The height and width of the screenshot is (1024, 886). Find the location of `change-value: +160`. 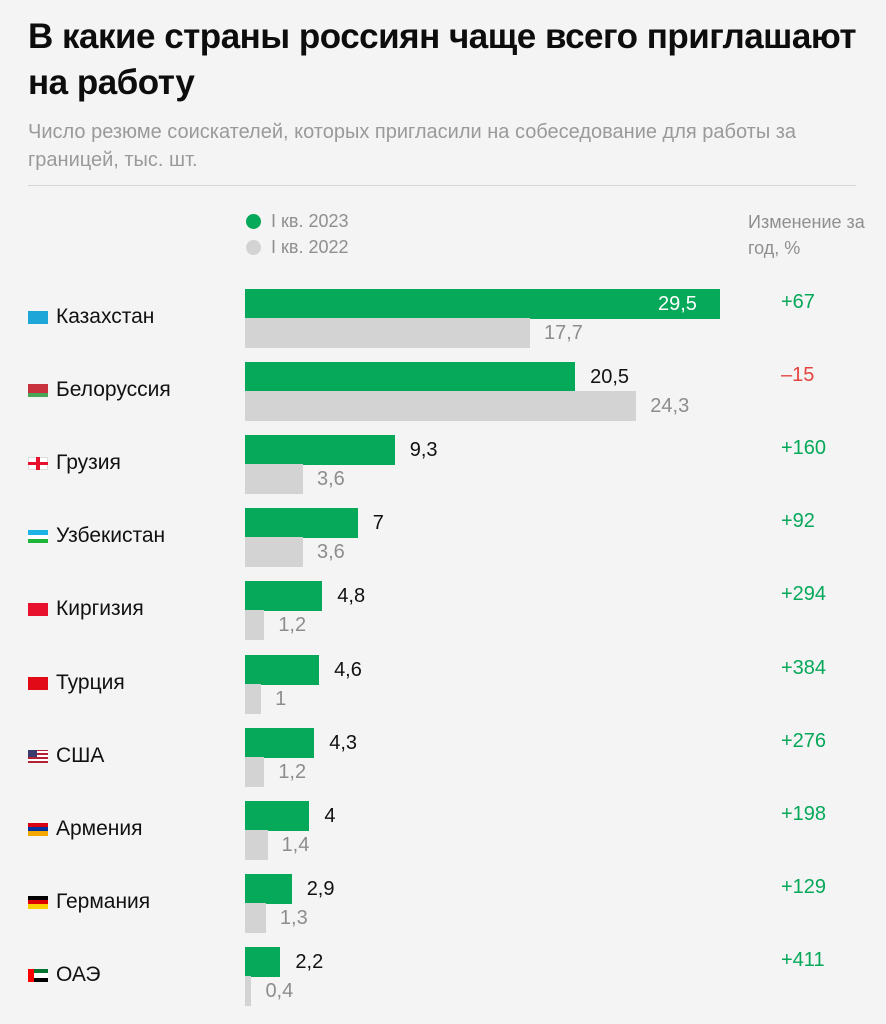

change-value: +160 is located at coordinates (804, 448).